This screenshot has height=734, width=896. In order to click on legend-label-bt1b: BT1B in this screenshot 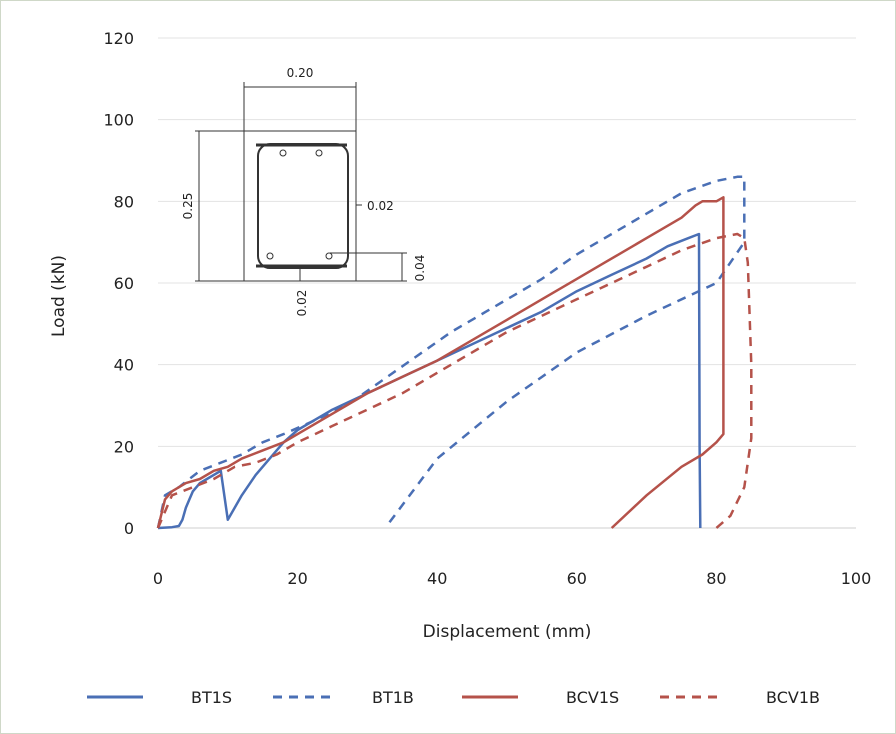, I will do `click(393, 697)`.